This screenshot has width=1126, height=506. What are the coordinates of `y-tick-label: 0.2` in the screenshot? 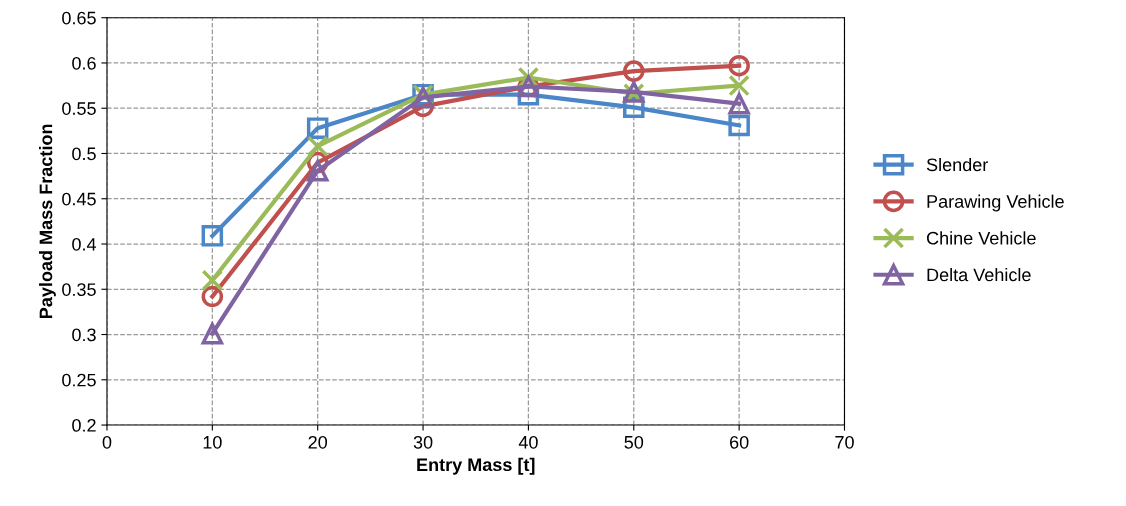 It's located at (84, 425).